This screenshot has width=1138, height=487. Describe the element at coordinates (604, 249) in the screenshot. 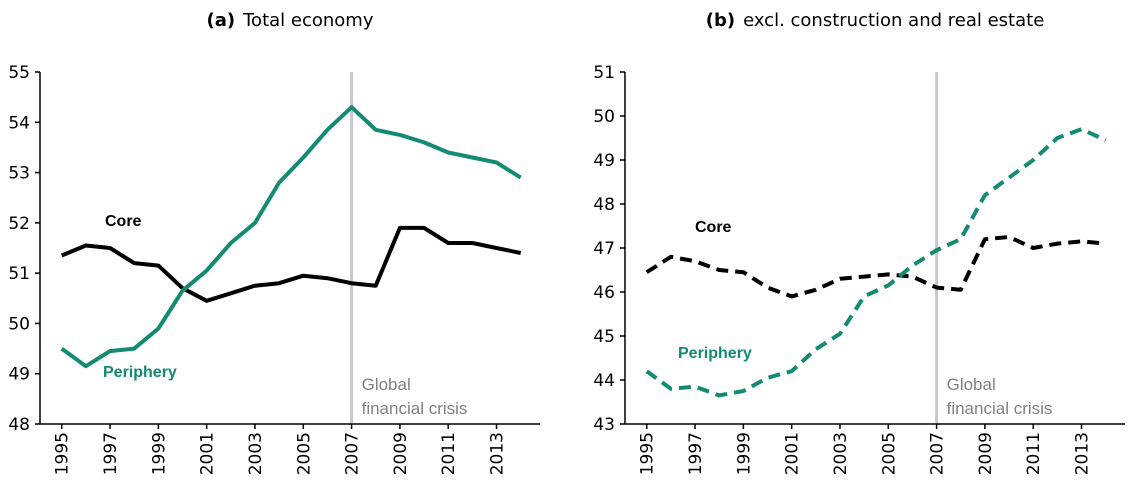

I see `y-tick-label: 47` at that location.